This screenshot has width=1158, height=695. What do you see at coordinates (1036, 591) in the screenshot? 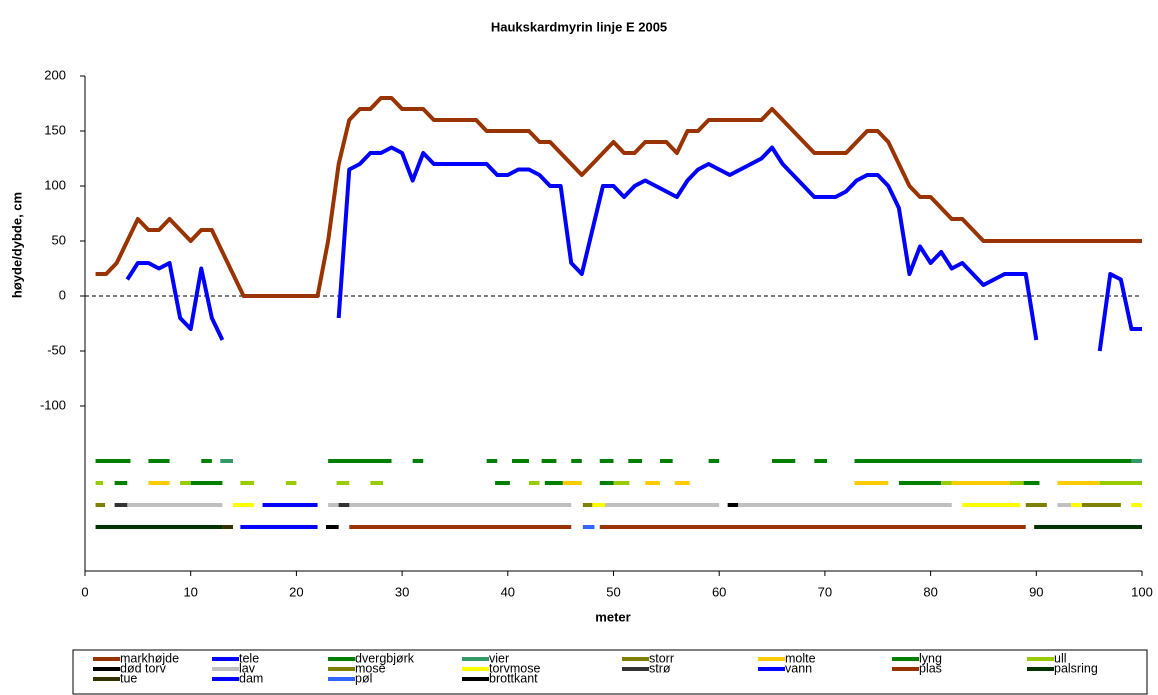
I see `x-tick-label: 90` at bounding box center [1036, 591].